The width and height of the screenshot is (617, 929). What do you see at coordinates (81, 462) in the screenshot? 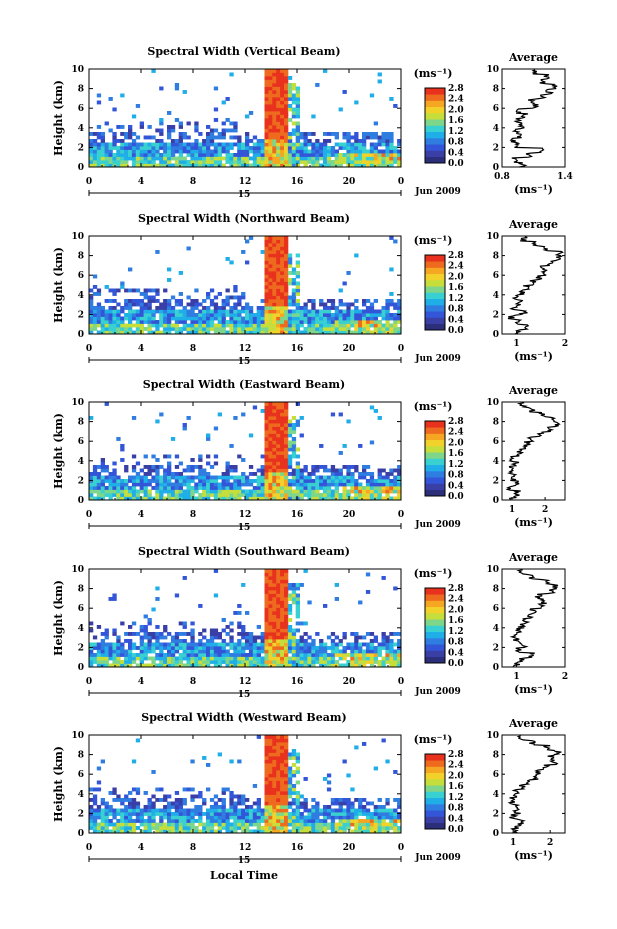
I see `y-tick-label: 4` at bounding box center [81, 462].